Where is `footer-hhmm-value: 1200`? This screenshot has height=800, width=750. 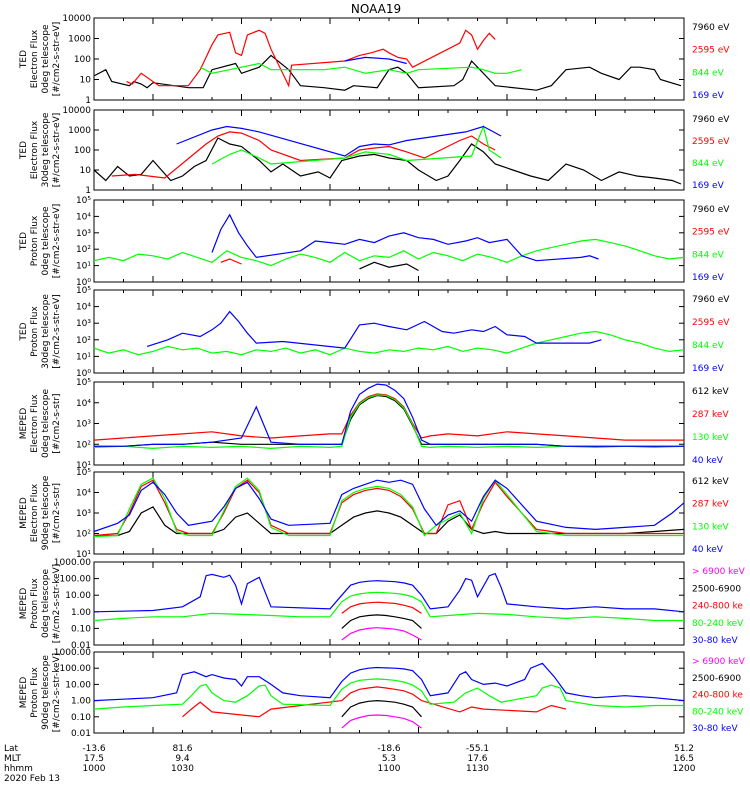 footer-hhmm-value: 1200 is located at coordinates (684, 769).